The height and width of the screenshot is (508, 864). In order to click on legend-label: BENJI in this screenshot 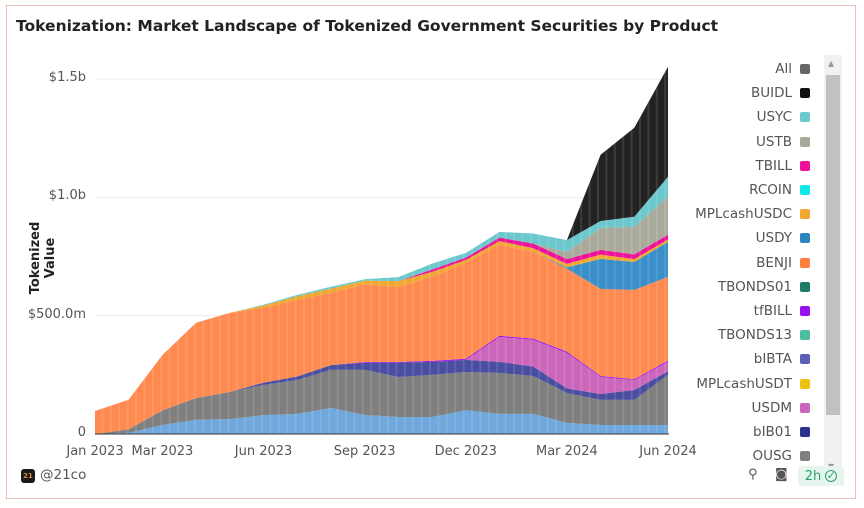, I will do `click(774, 262)`.